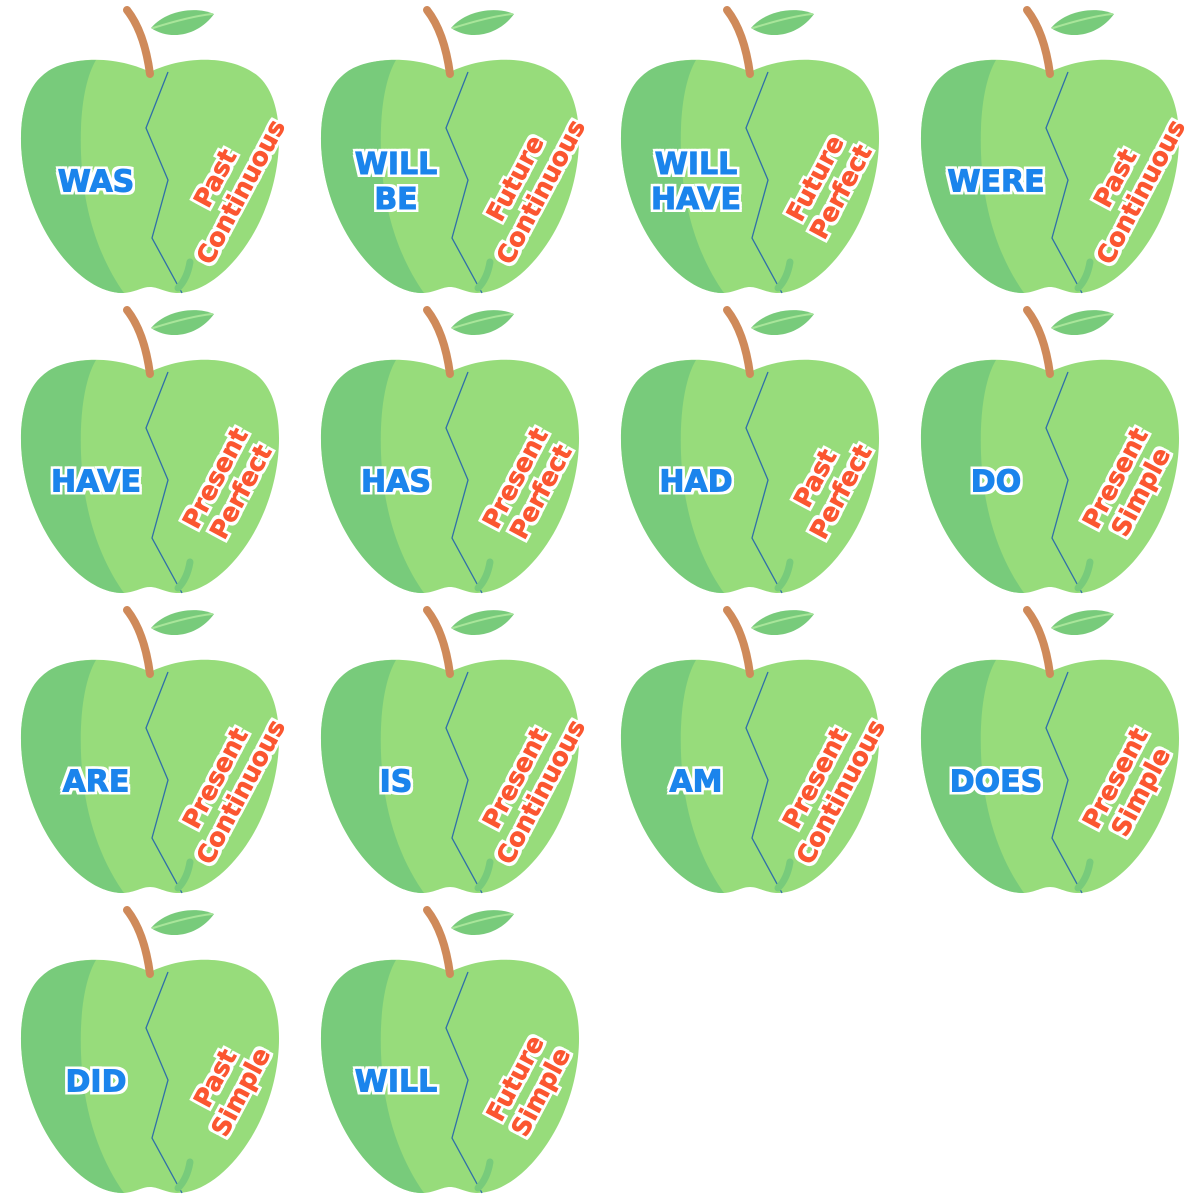  Describe the element at coordinates (750, 450) in the screenshot. I see `apple-card: HAD Past Perfect` at that location.